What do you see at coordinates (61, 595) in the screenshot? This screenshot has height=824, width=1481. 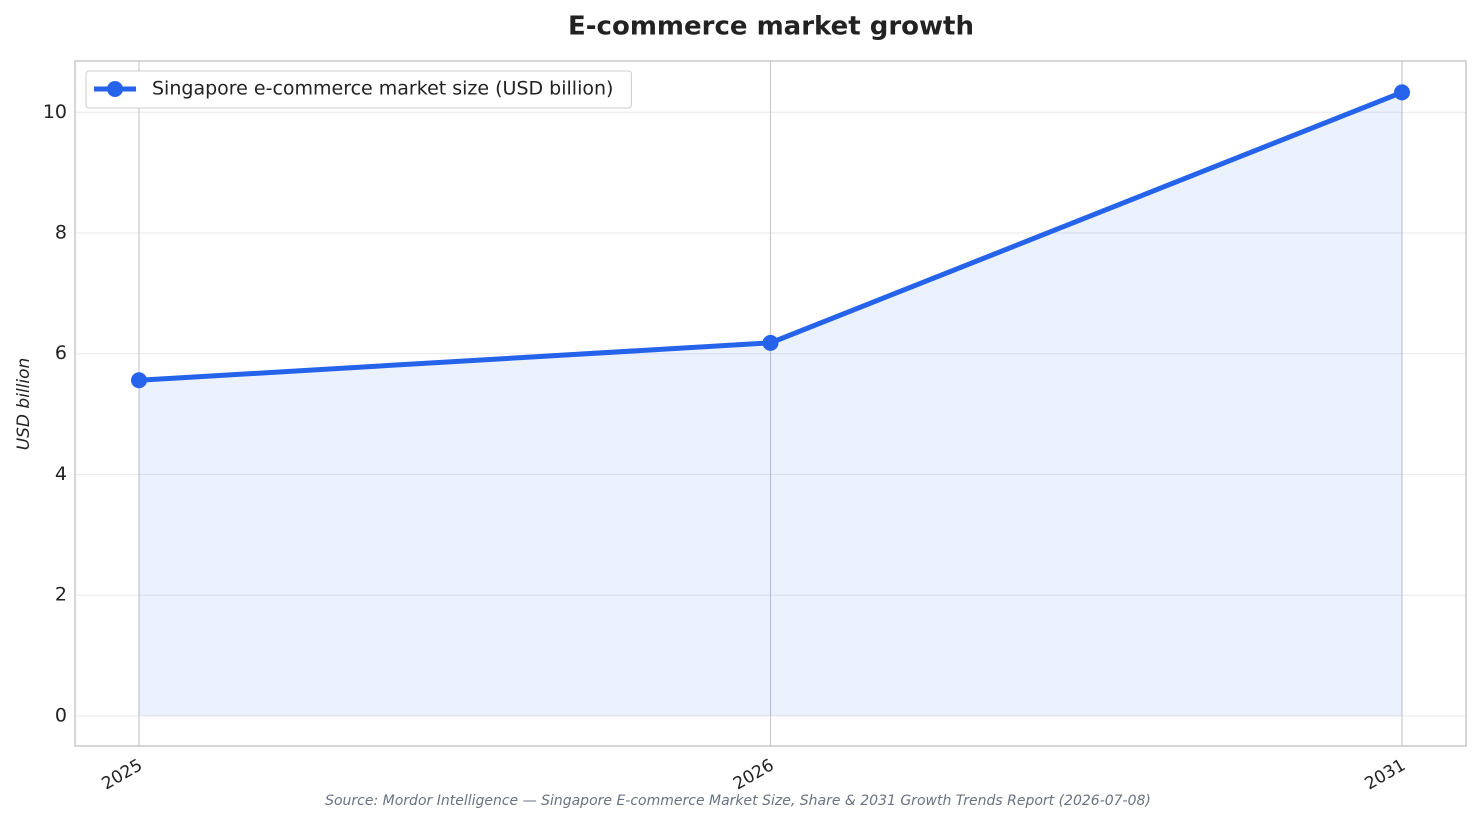 I see `y-tick-label: 2` at bounding box center [61, 595].